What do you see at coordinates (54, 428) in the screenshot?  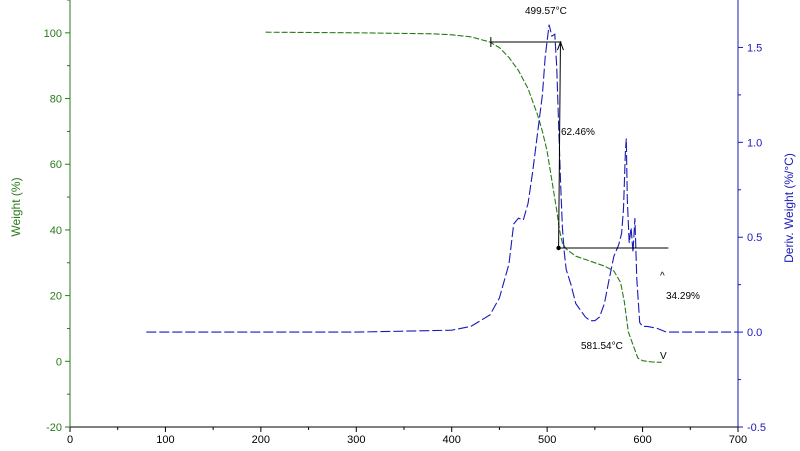 I see `y-left-tick-label: -20` at bounding box center [54, 428].